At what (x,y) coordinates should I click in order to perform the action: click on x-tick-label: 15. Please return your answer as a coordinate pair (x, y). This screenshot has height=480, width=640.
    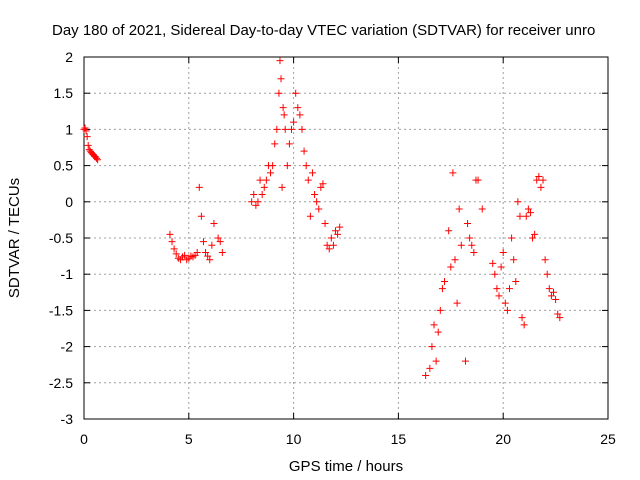
    Looking at the image, I should click on (399, 439).